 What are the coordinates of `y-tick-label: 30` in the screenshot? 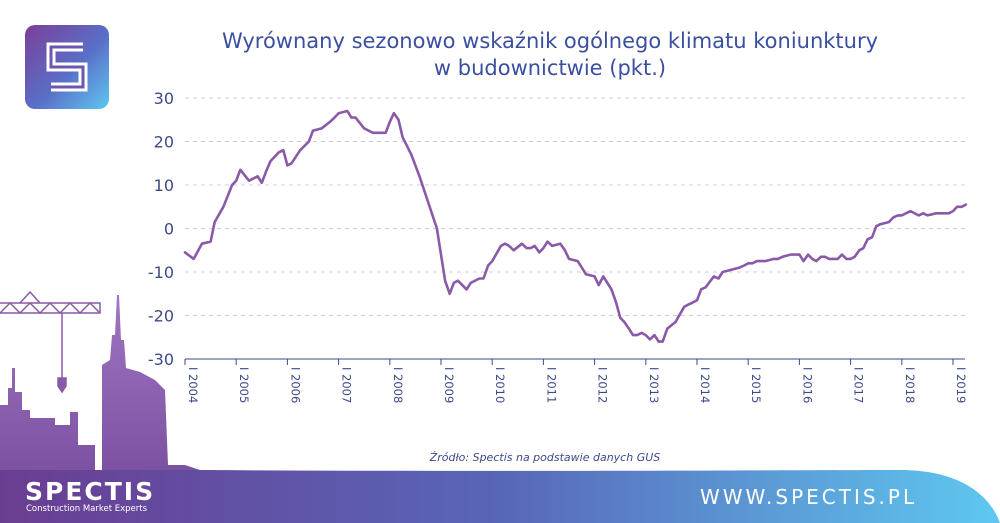 It's located at (164, 98).